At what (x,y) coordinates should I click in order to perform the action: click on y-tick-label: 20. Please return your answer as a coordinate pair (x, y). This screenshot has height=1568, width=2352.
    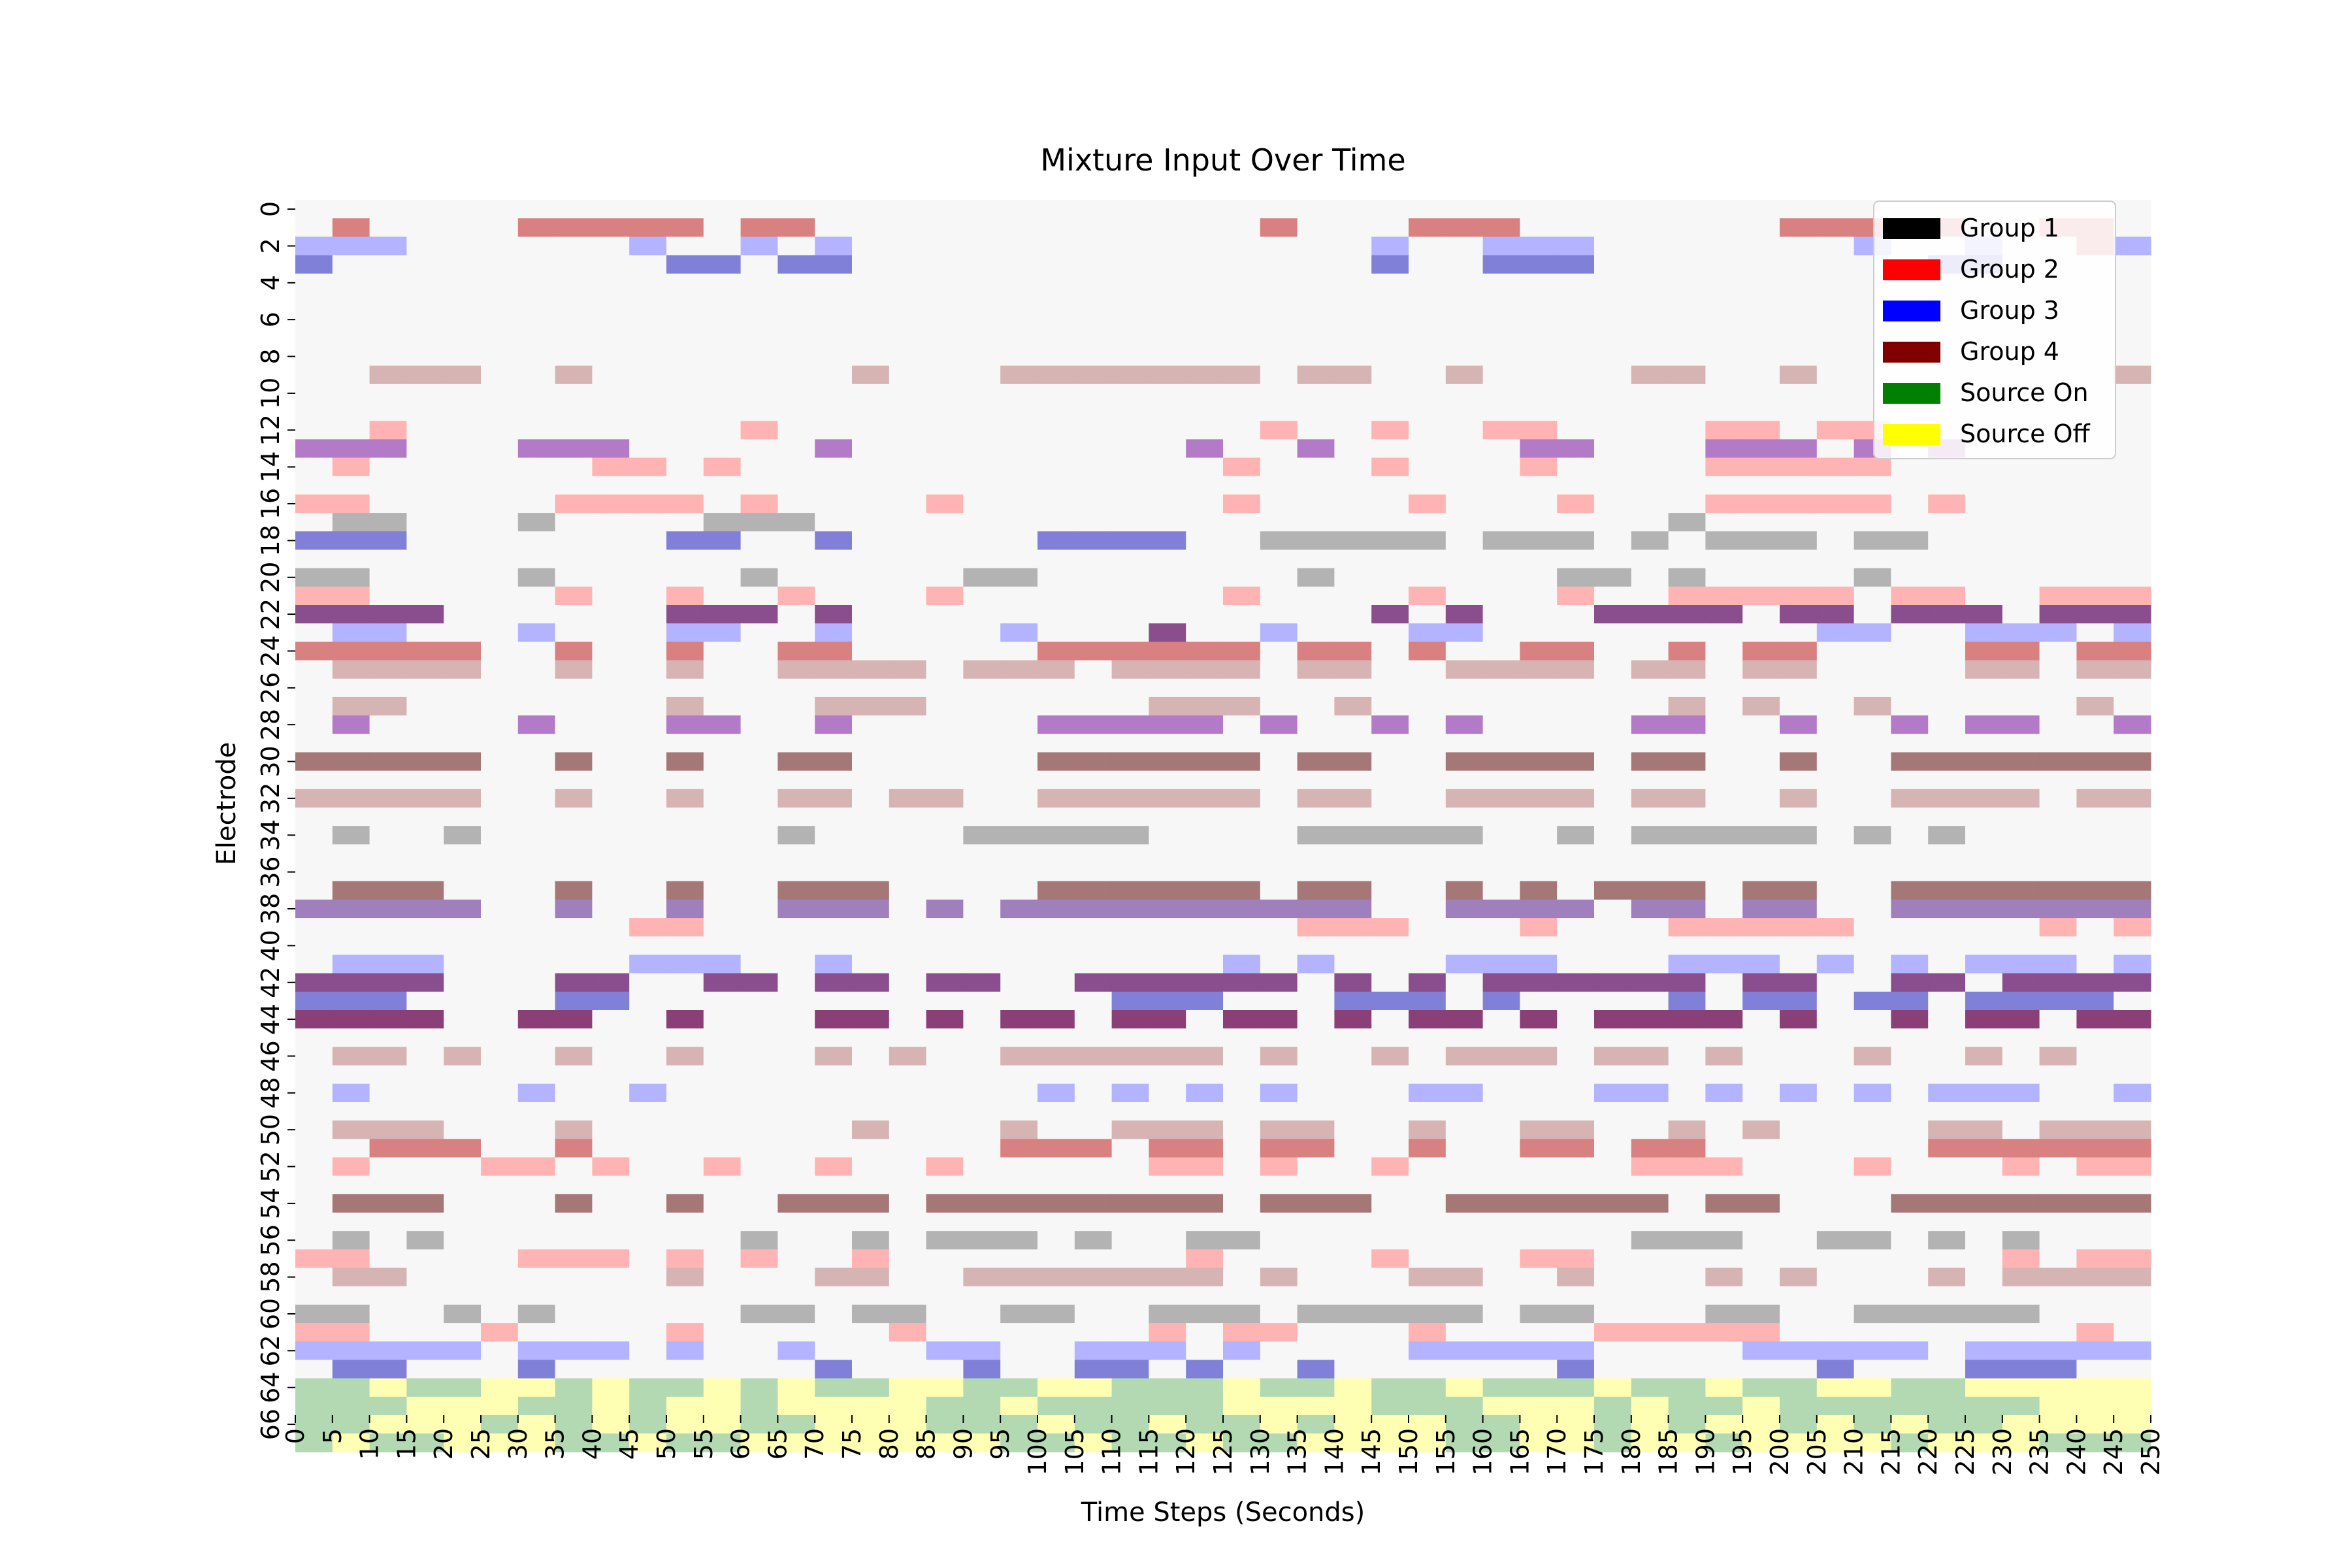
    Looking at the image, I should click on (270, 577).